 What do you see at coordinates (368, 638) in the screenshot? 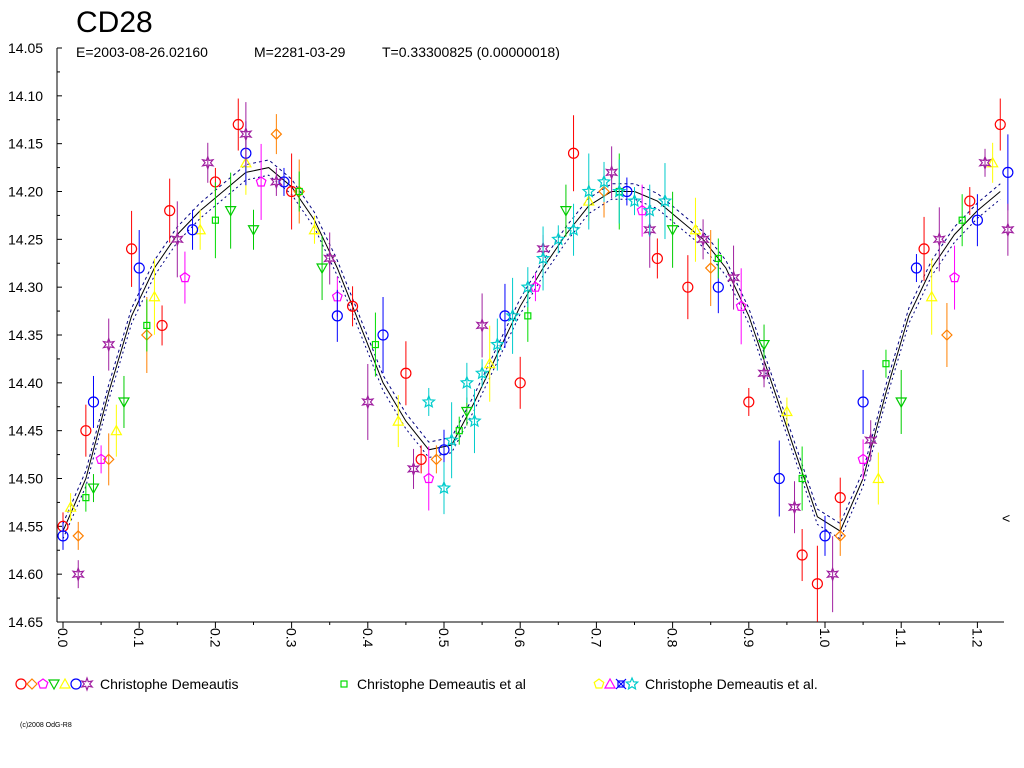
I see `x-tick-label: 0.4` at bounding box center [368, 638].